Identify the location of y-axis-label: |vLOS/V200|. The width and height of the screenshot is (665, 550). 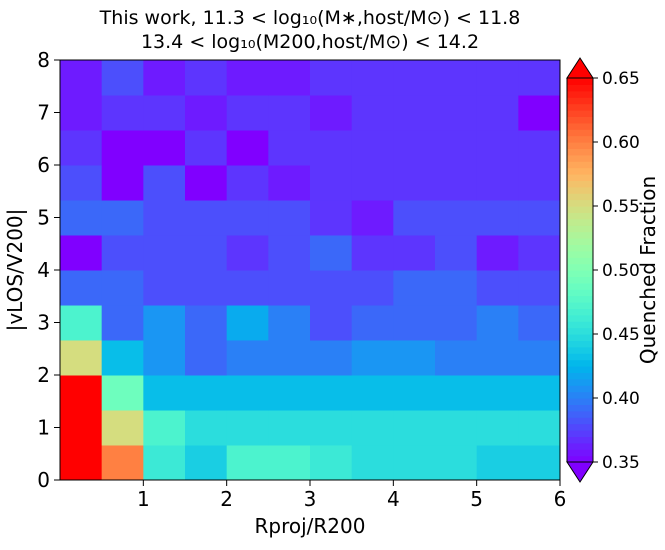
(15, 270).